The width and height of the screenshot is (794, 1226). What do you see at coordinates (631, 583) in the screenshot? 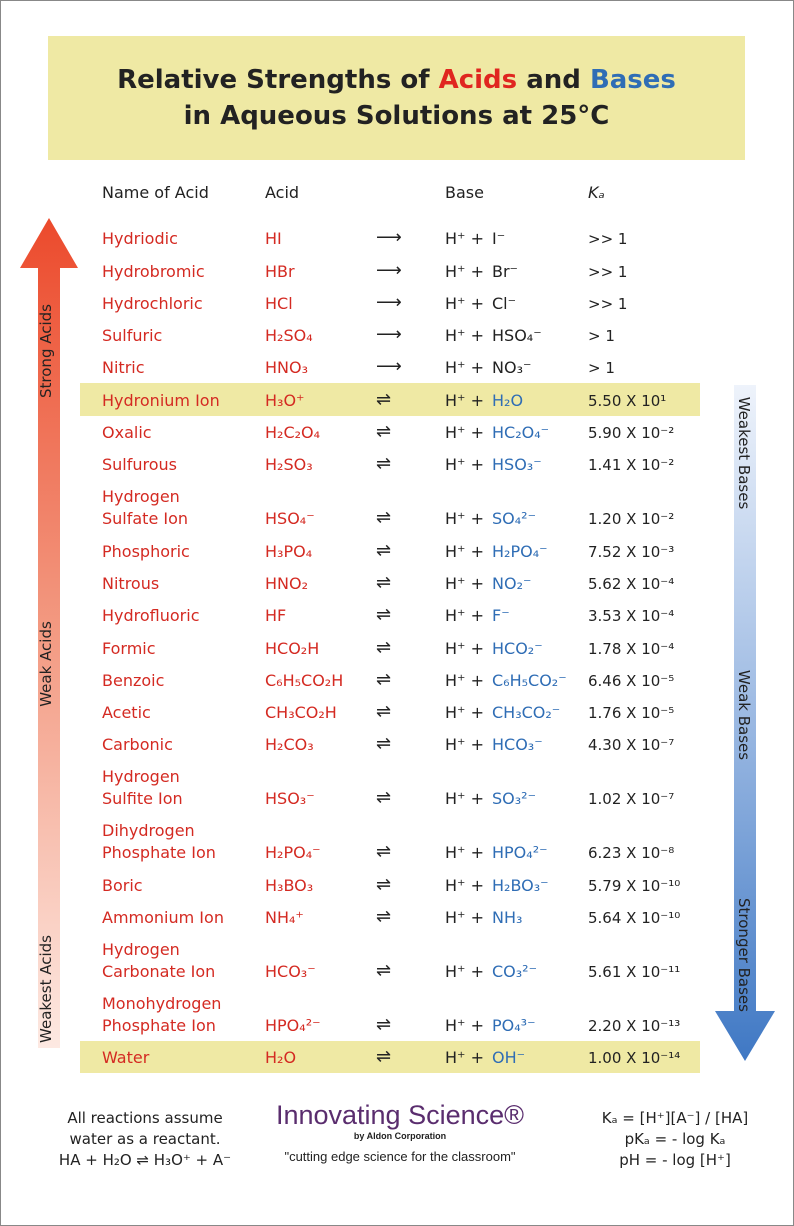
I see `ka-value: 5.62 X 10⁻⁴` at bounding box center [631, 583].